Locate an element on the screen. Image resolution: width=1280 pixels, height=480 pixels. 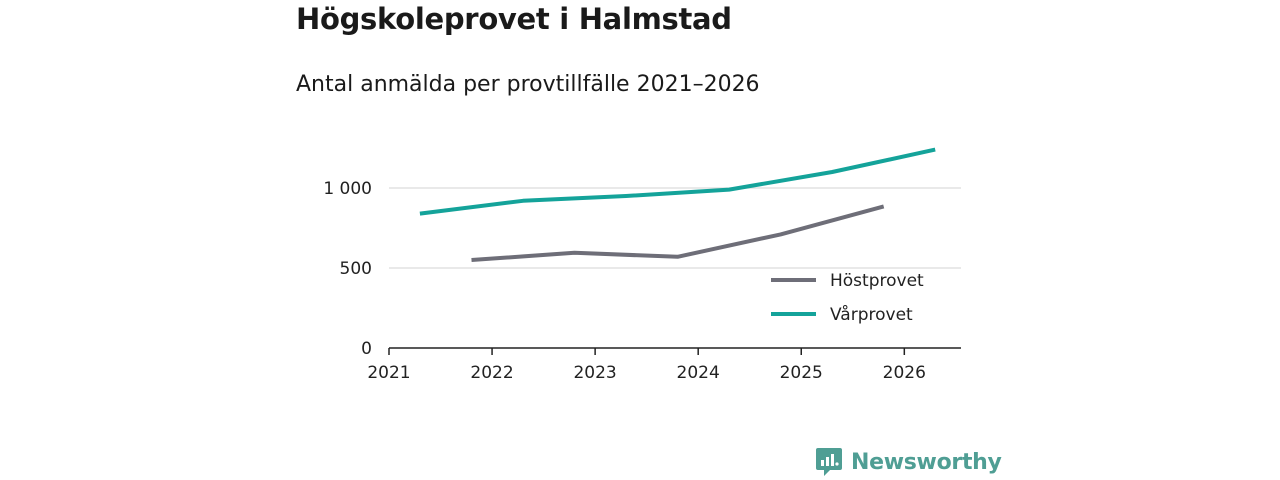
newsworthy-brand: Newsworthy is located at coordinates (908, 462).